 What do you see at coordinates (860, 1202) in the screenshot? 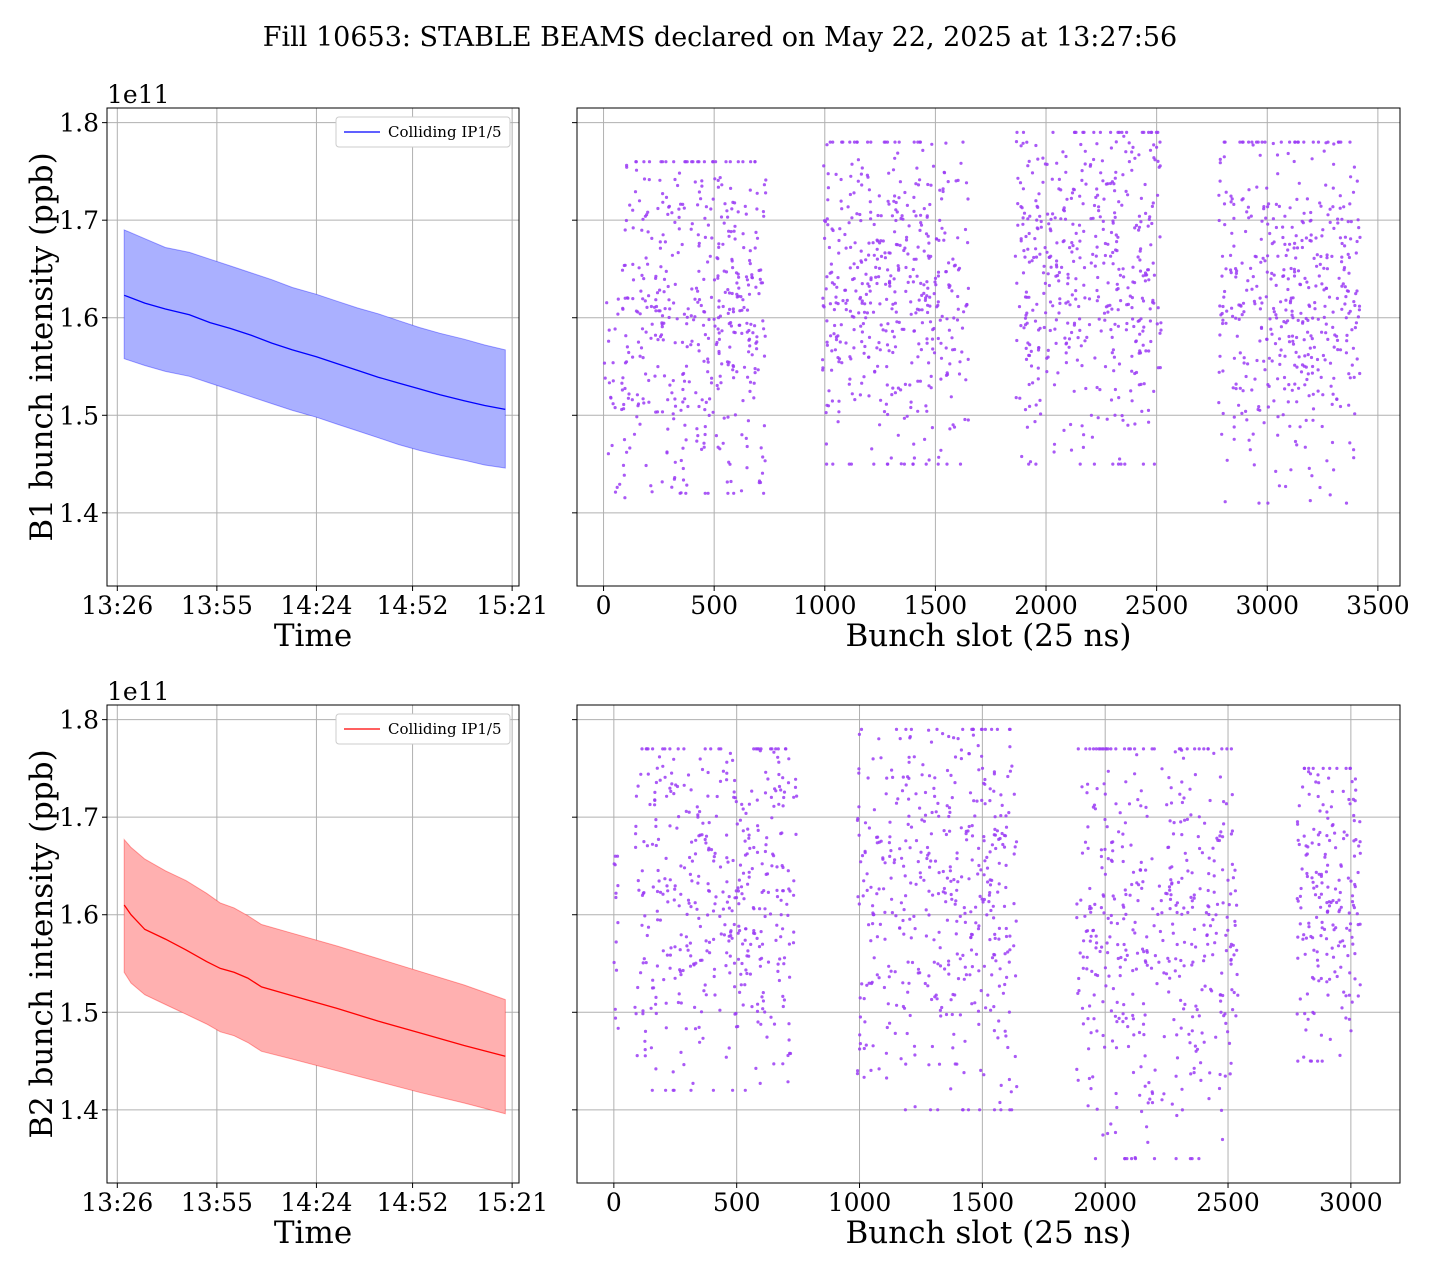
I see `x-tick-label: 1000` at bounding box center [860, 1202].